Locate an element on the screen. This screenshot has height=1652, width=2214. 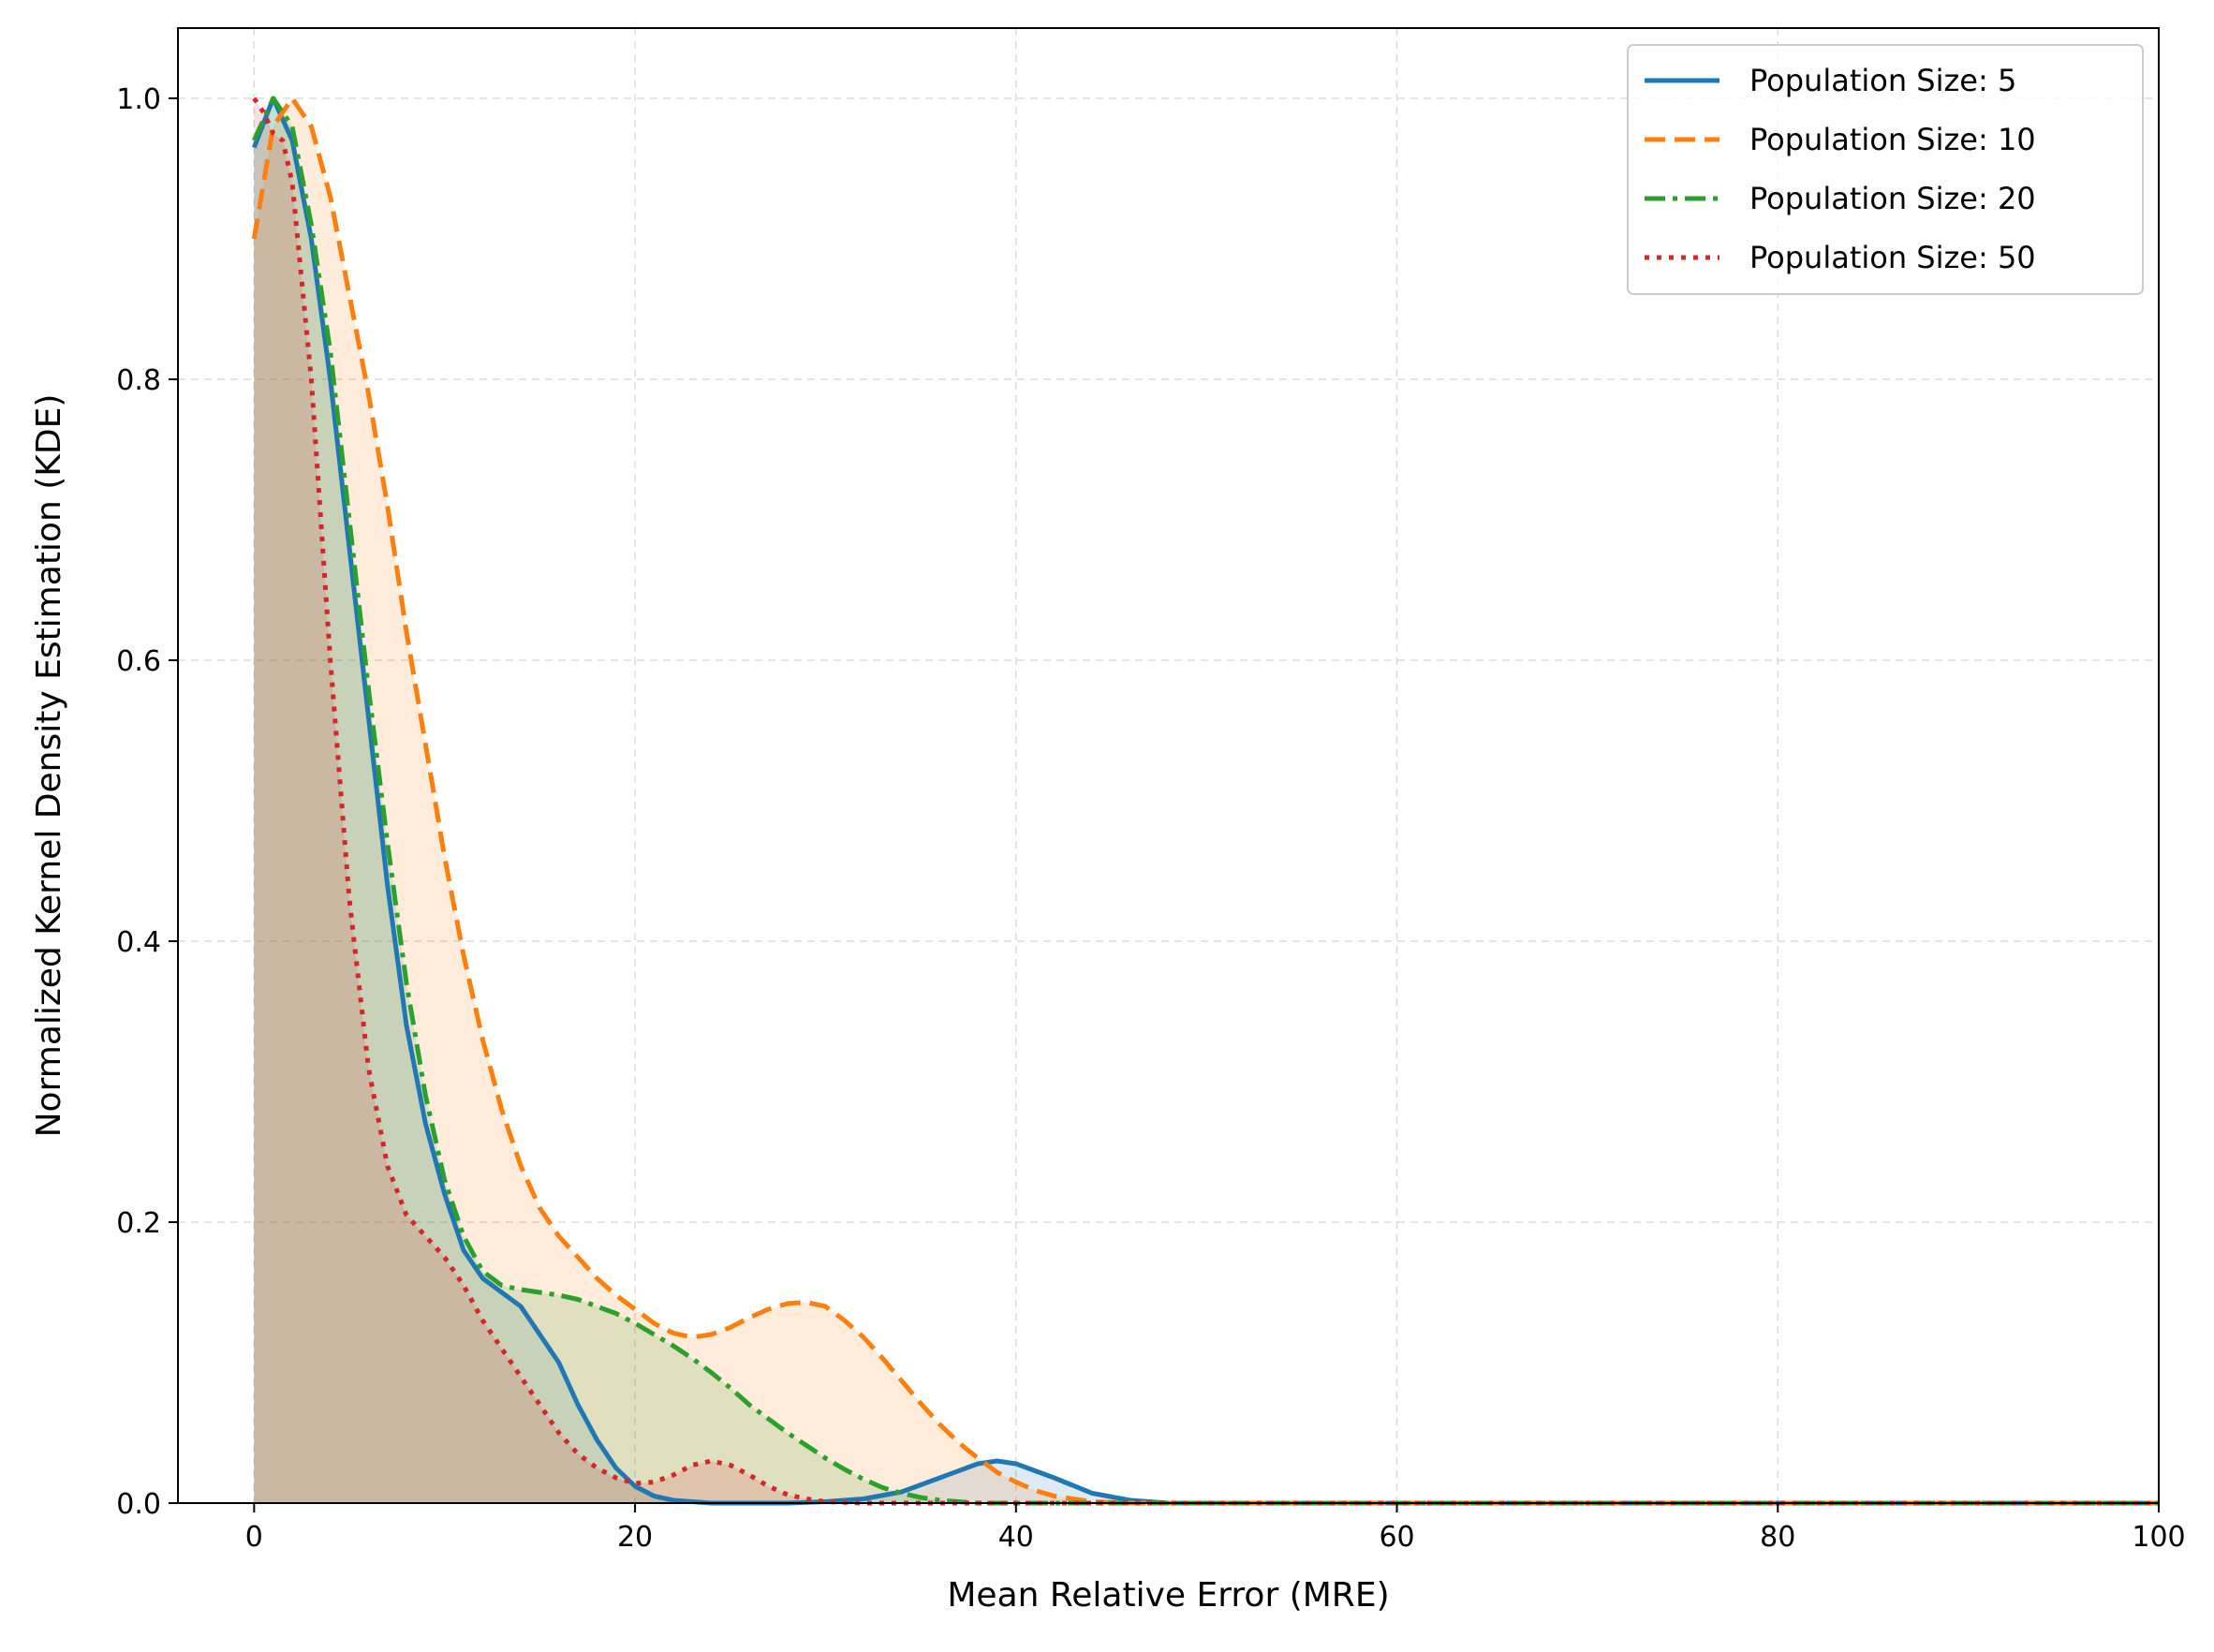
legend-label: Population Size: 20 is located at coordinates (1893, 198).